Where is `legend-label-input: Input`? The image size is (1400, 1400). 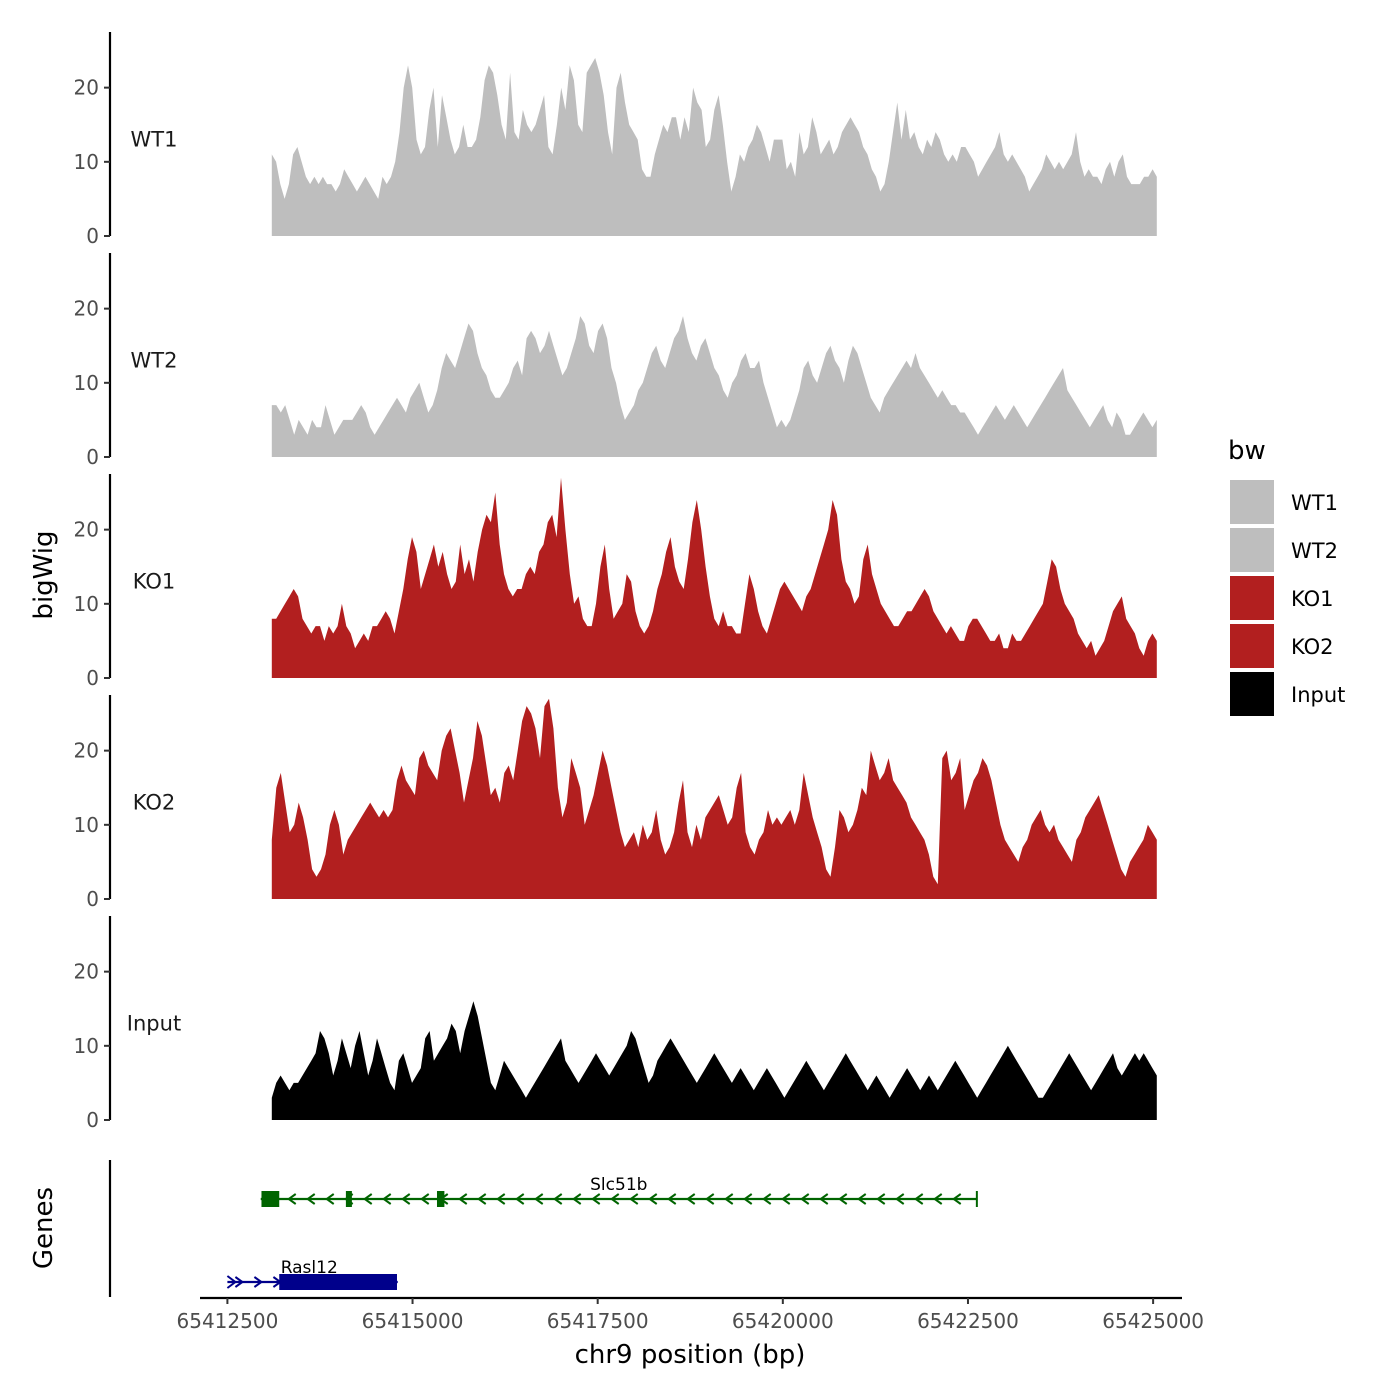
legend-label-input: Input is located at coordinates (1318, 695).